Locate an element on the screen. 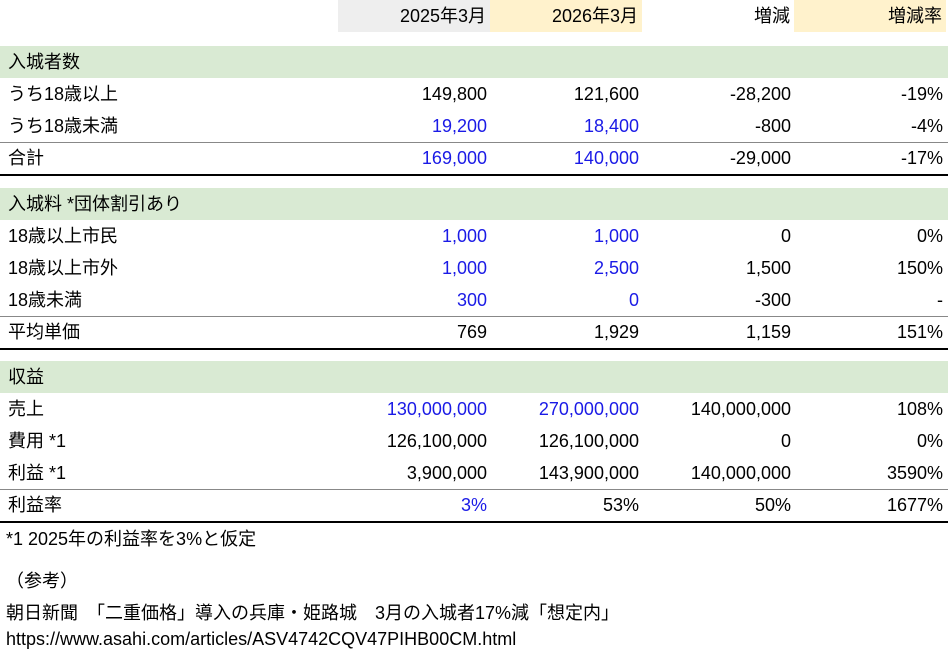  cell: 1,159 is located at coordinates (768, 332).